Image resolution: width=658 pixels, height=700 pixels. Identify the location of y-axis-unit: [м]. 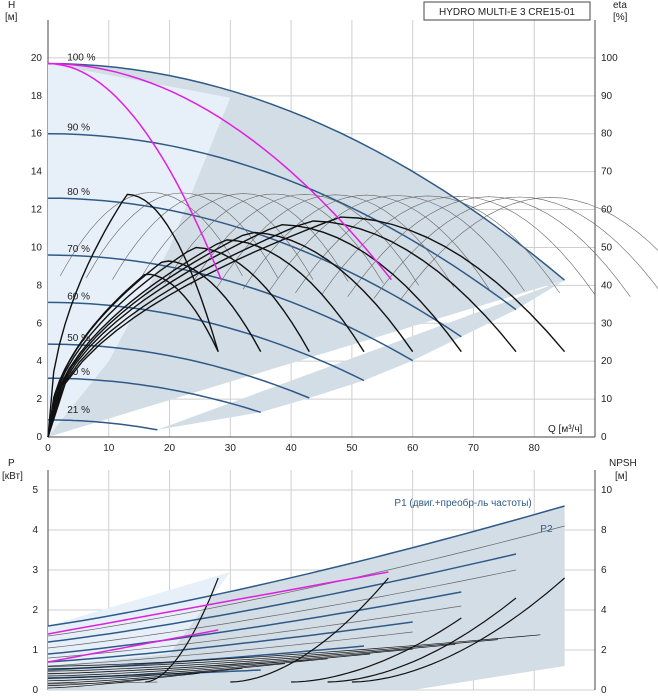
(11, 17).